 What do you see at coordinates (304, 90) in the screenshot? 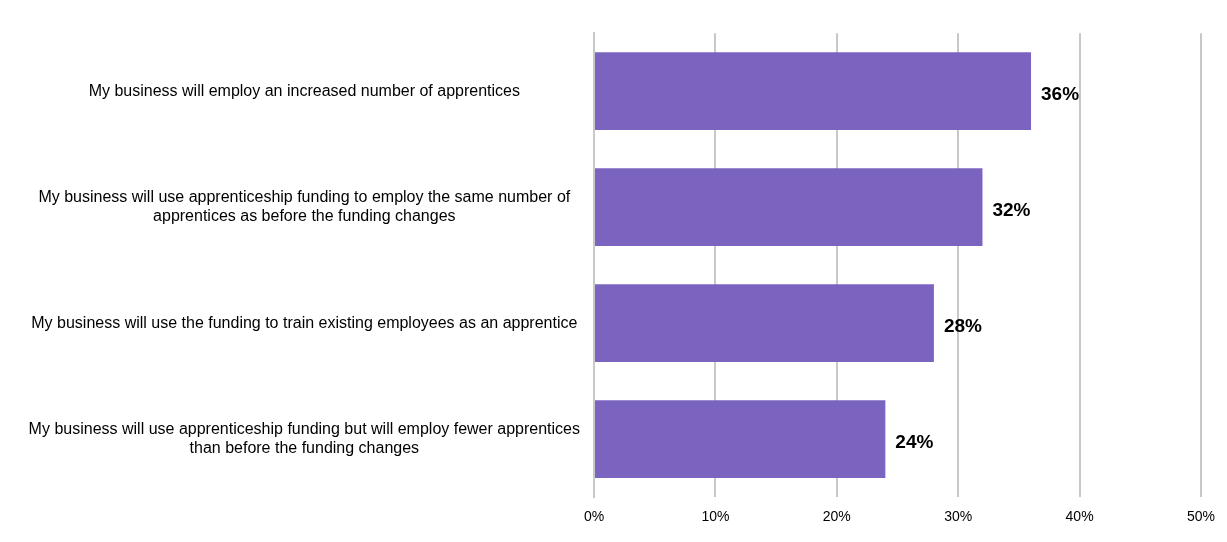
I see `y-tick-label: My business will employ an increased number of apprentices` at bounding box center [304, 90].